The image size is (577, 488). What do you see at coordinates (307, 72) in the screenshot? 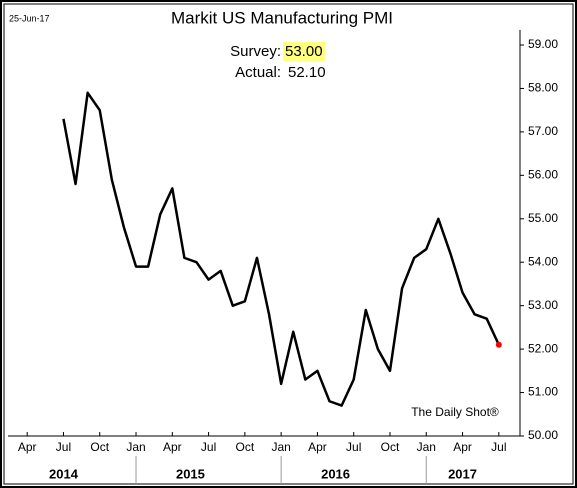
I see `actual-value: 52.10` at bounding box center [307, 72].